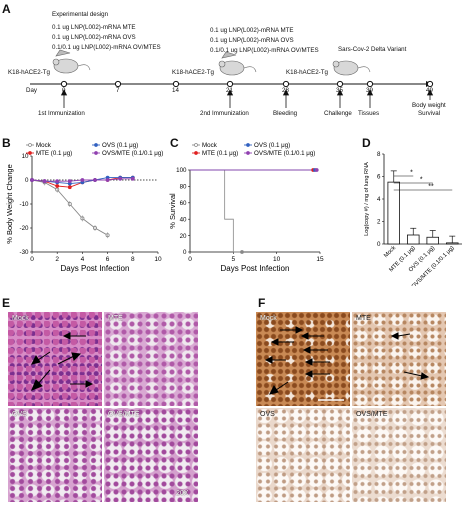  What do you see at coordinates (124, 414) in the screenshot?
I see `micro-e-ovsmte-label: OVS/MTE` at bounding box center [124, 414].